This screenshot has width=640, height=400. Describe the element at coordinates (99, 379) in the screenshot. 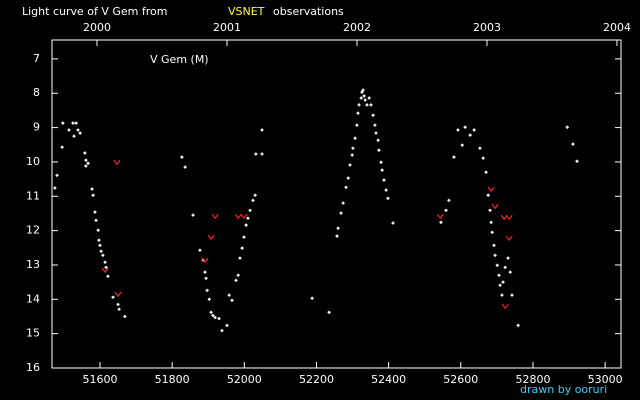

I see `x-tick-label: 51600` at that location.